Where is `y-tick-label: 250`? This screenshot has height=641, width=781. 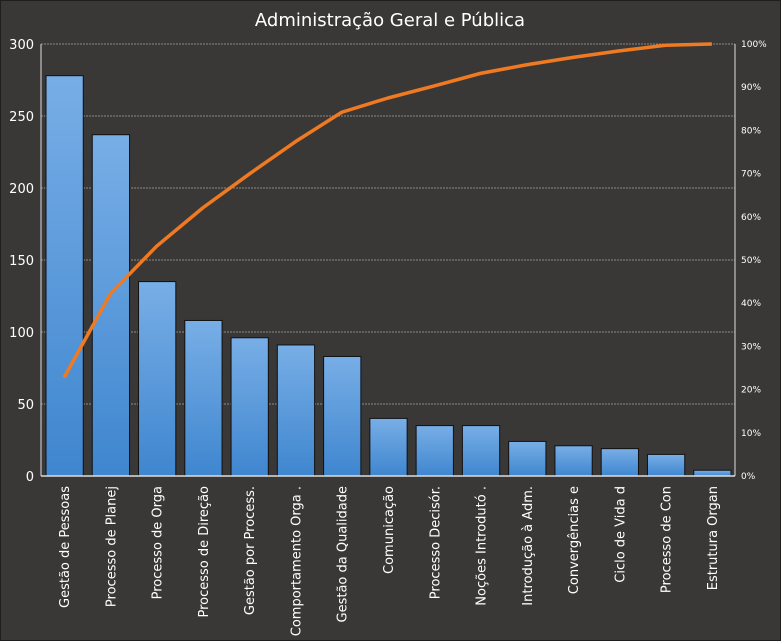 y-tick-label: 250 is located at coordinates (21, 117).